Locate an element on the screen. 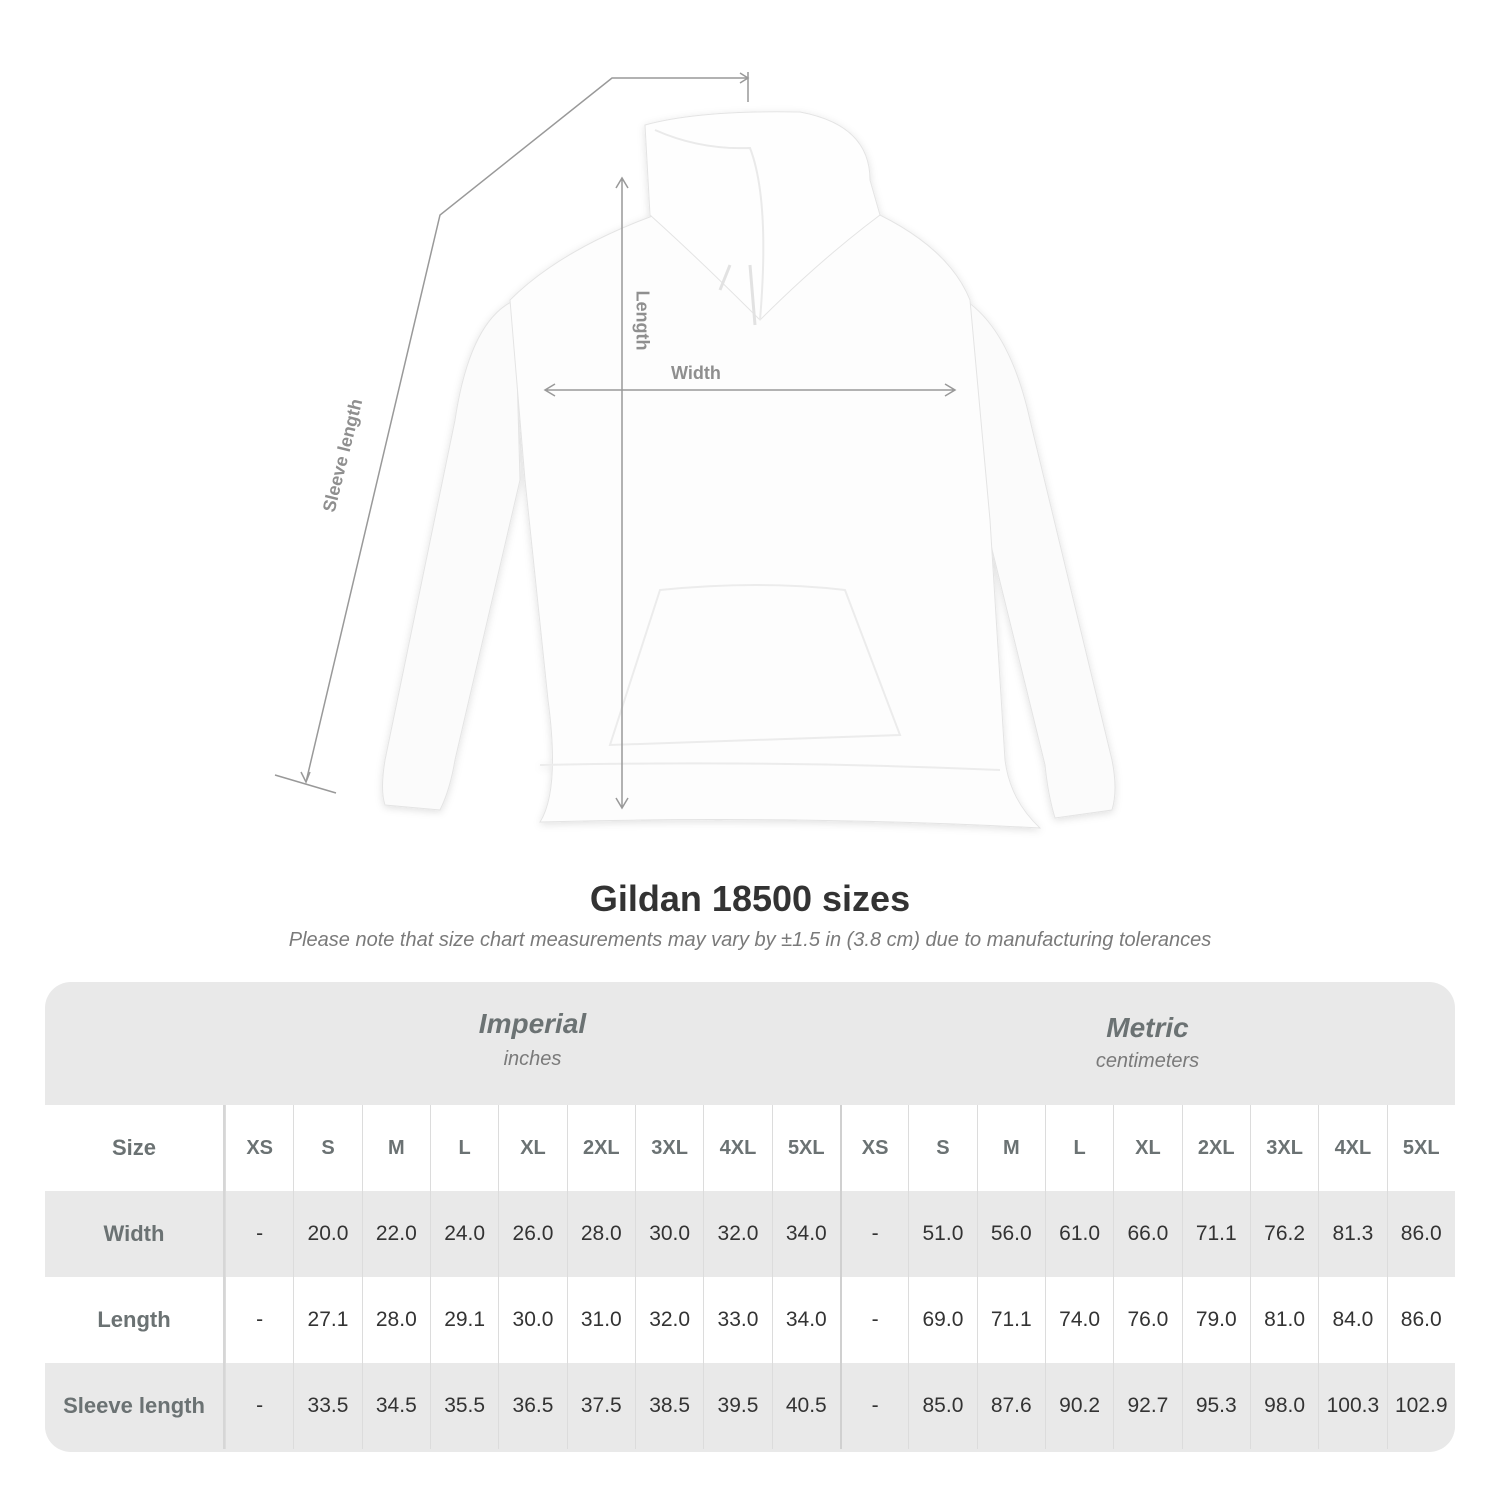 The image size is (1500, 1500). row-label: Length is located at coordinates (135, 1320).